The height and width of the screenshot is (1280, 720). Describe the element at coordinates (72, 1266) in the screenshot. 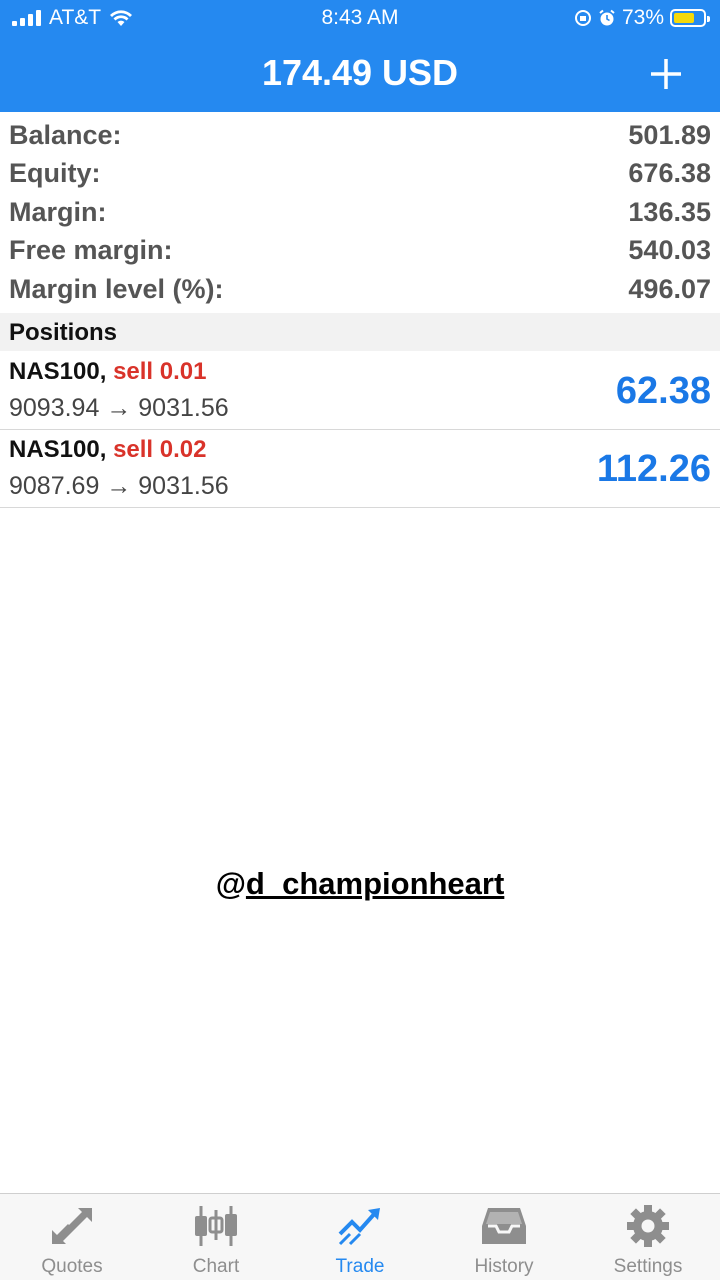

I see `tab-label: Quotes` at that location.